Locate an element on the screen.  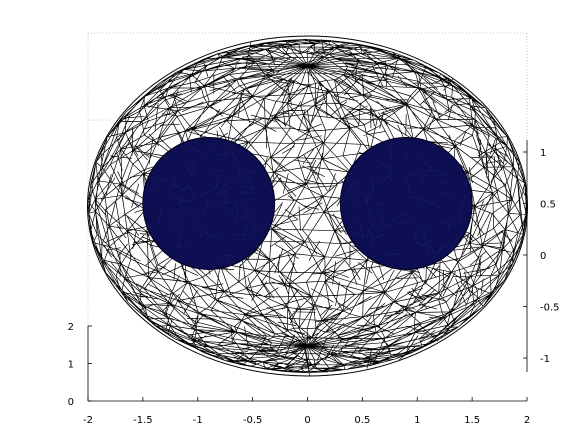
x-axis: -2 -1.5 -1 -0.5 0 0.5 1 1.5 2 is located at coordinates (306, 411).